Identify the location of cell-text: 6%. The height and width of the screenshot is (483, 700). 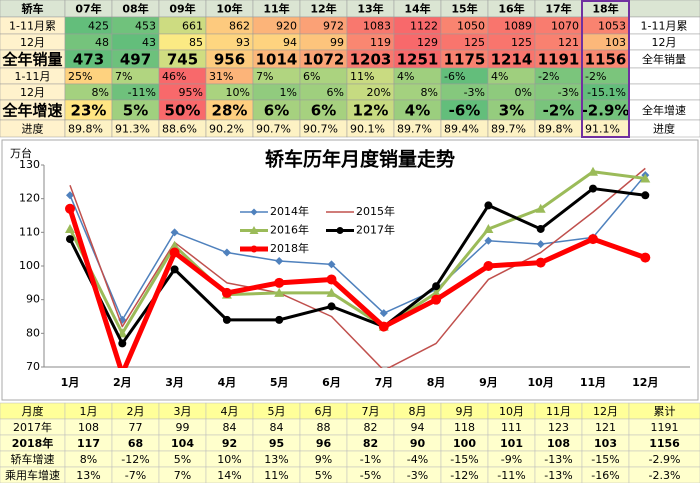
(311, 76).